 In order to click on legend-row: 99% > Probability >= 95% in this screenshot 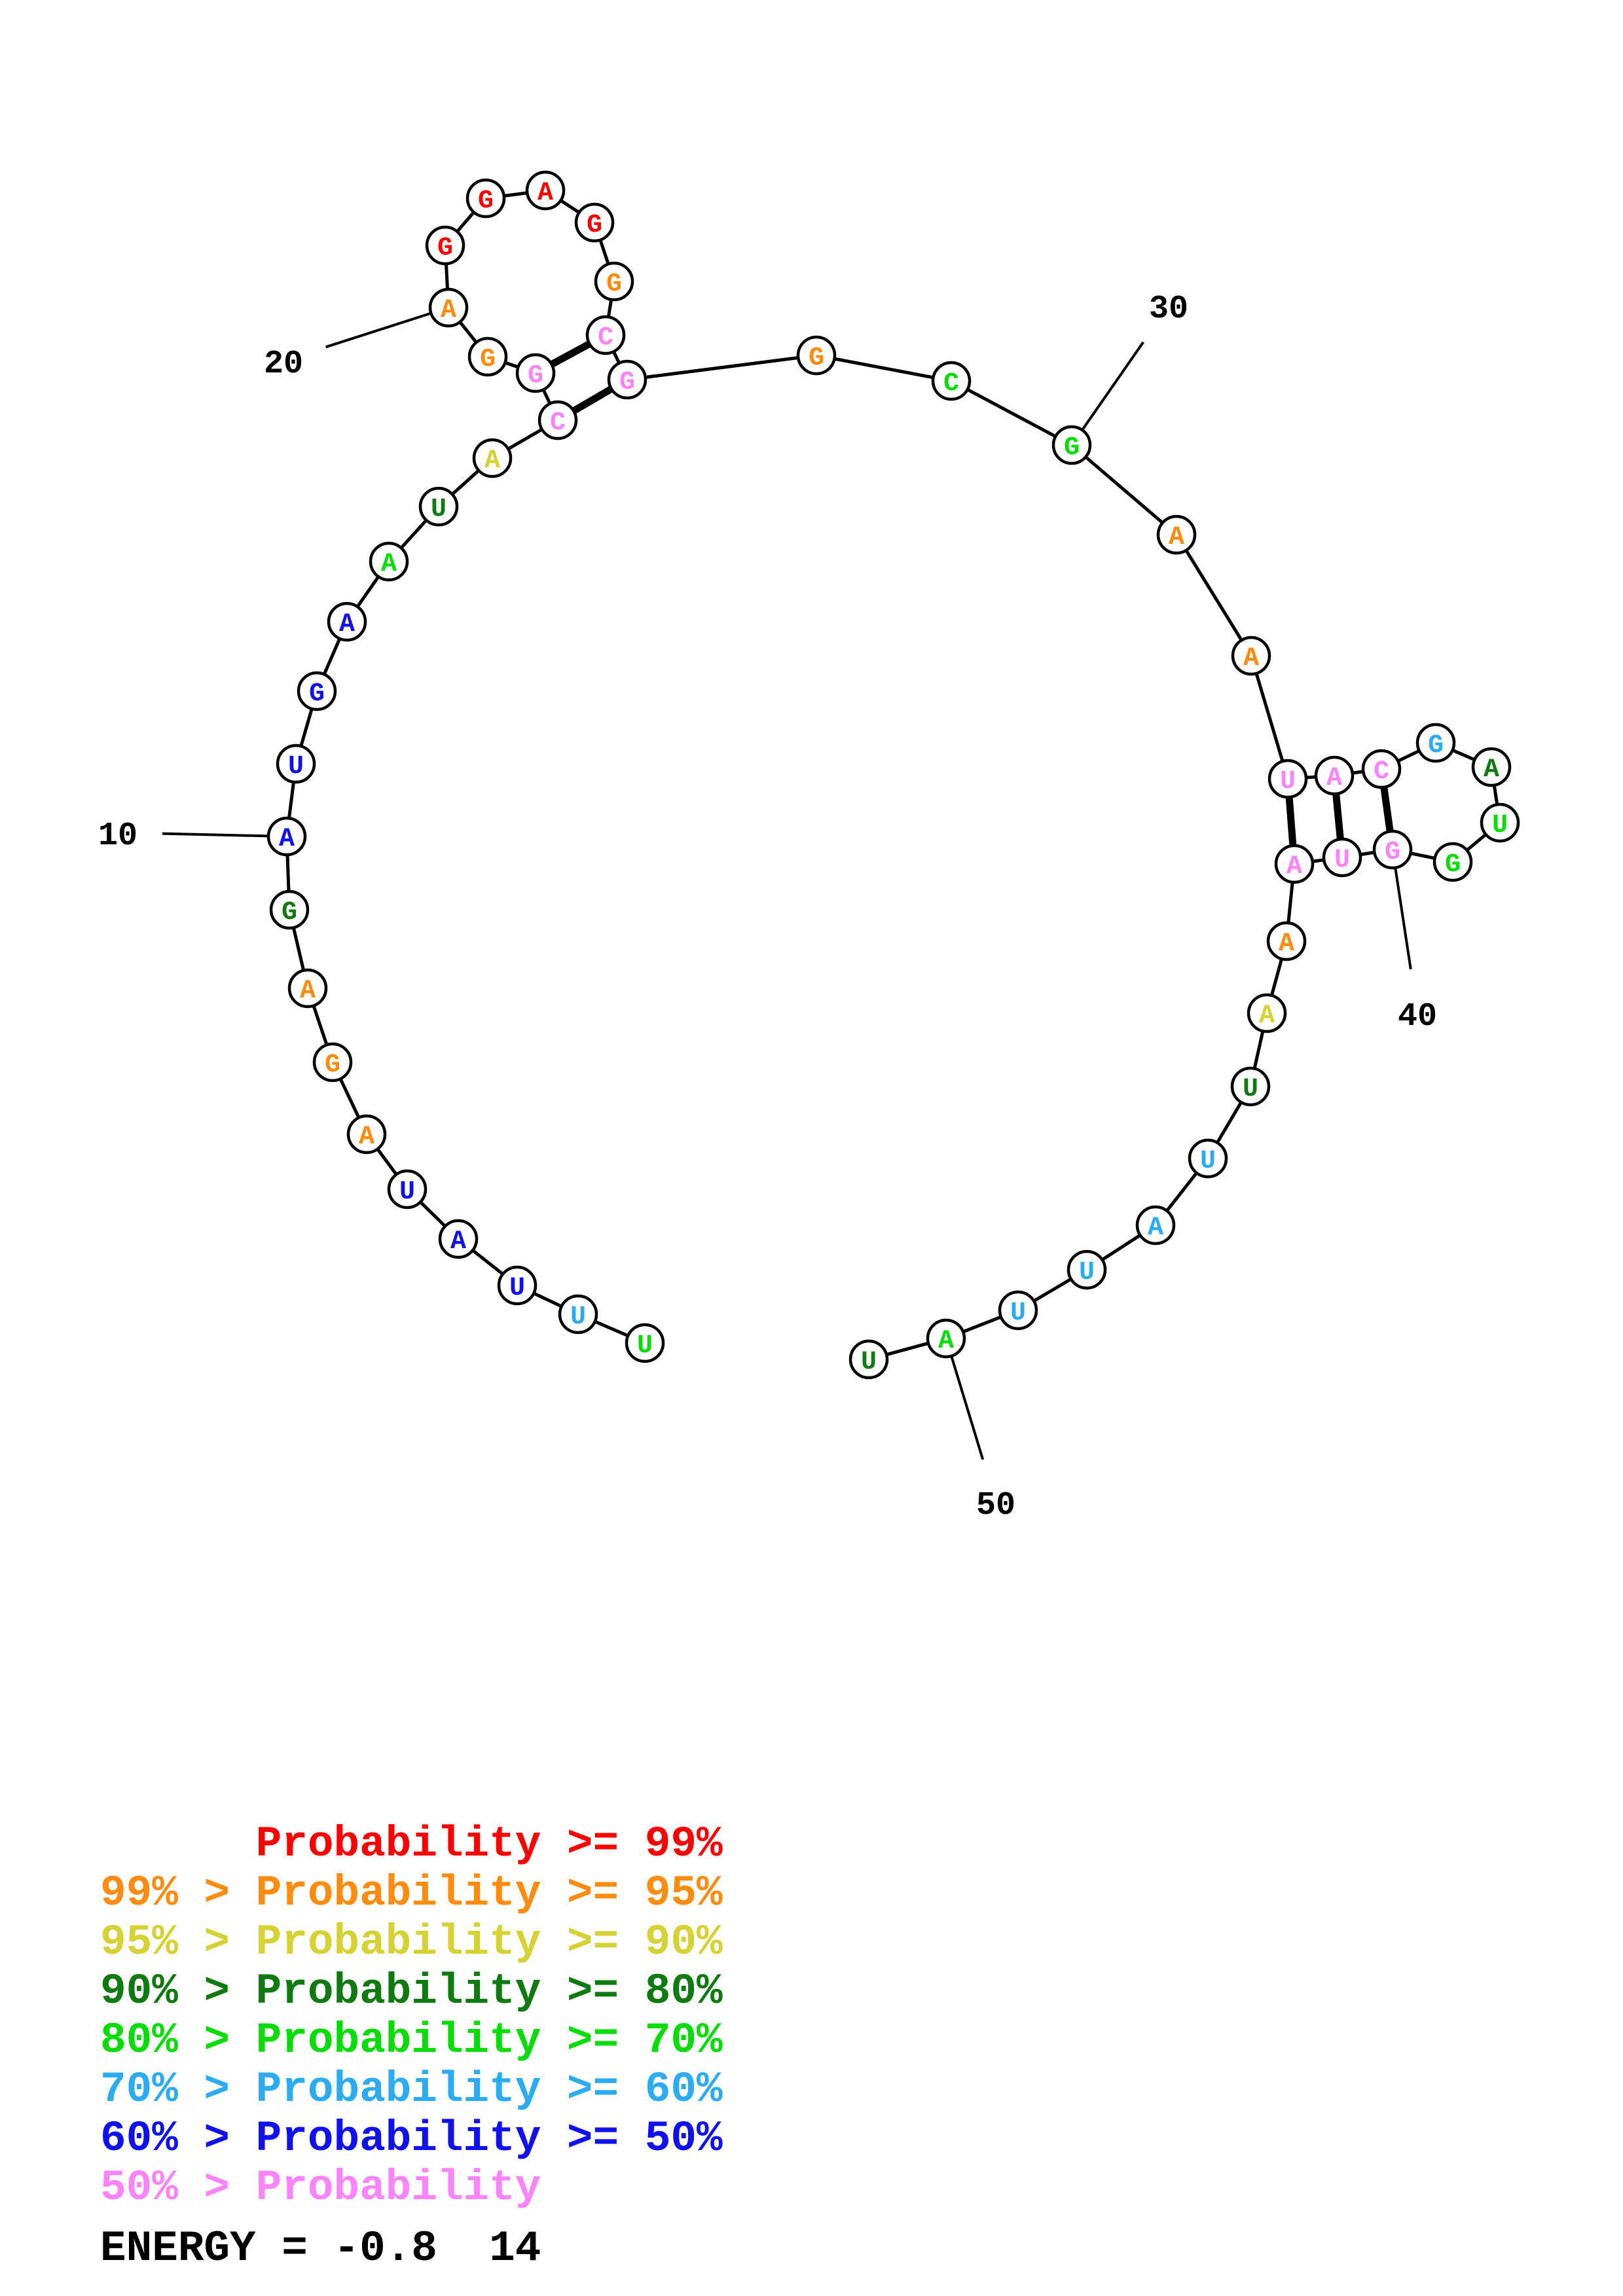, I will do `click(411, 1894)`.